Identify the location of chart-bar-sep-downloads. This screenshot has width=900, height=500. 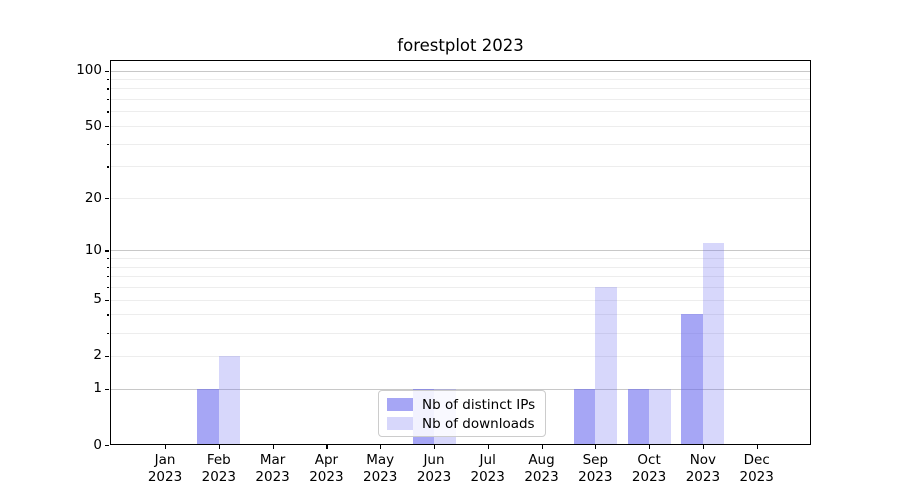
(606, 366).